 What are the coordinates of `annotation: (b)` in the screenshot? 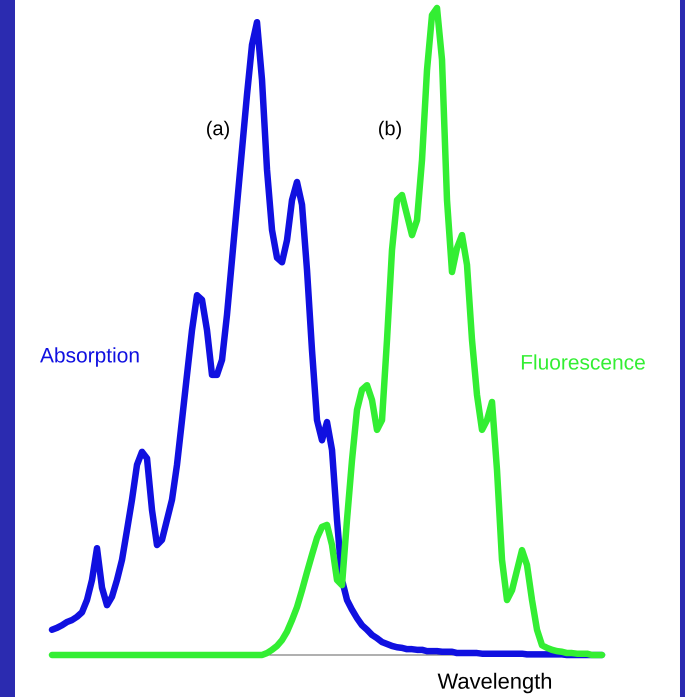 It's located at (390, 130).